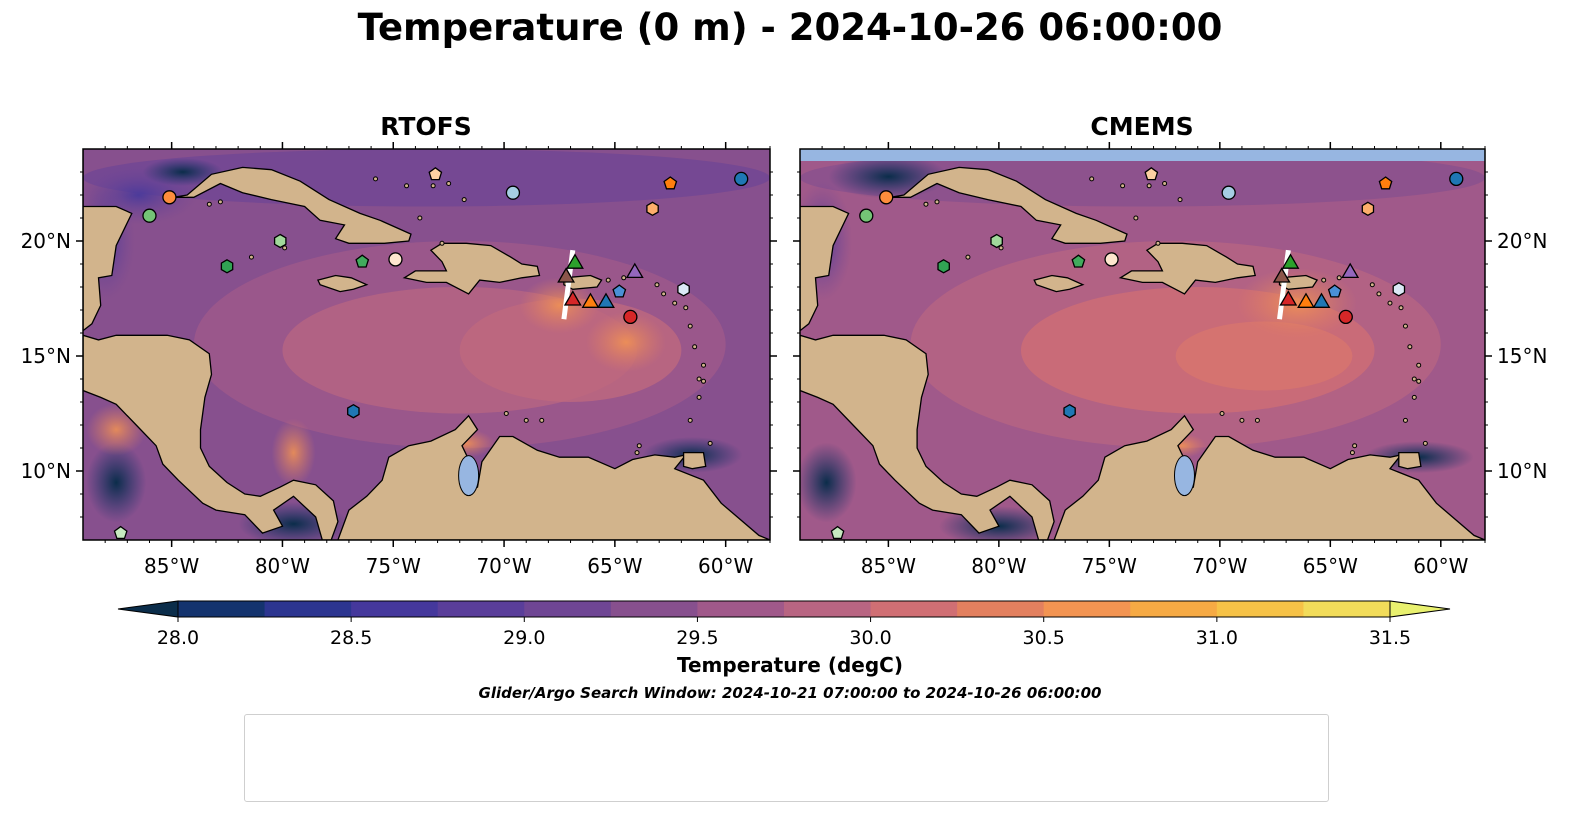 The image size is (1580, 827). I want to click on glider-SG610-20240711T1133, so click(1321, 300).